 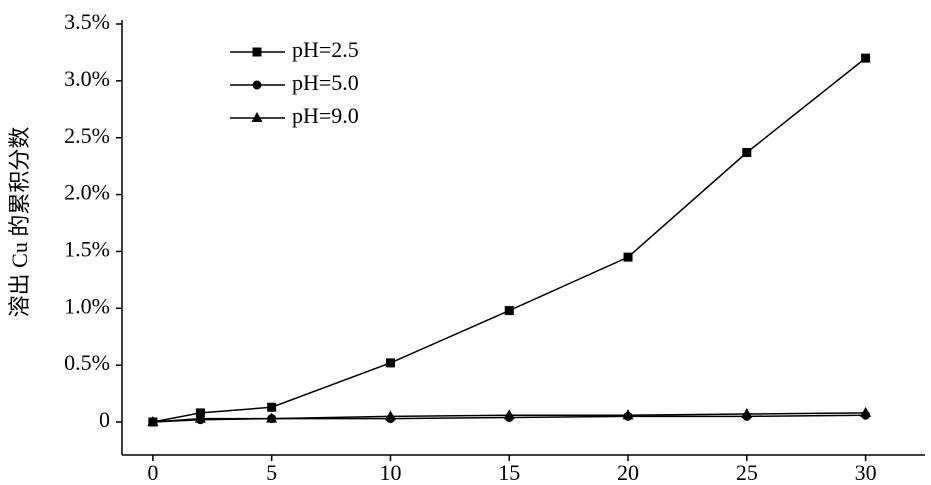 What do you see at coordinates (87, 248) in the screenshot?
I see `y-tick-label: 1.5%` at bounding box center [87, 248].